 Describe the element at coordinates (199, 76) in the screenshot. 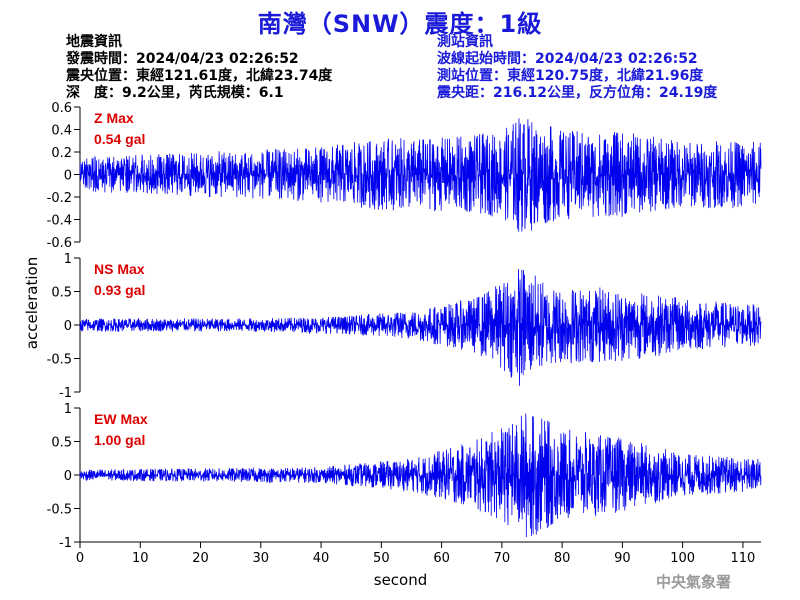

I see `quake-epicenter-location: 震央位置：東經121.61度，北緯23.74度` at that location.